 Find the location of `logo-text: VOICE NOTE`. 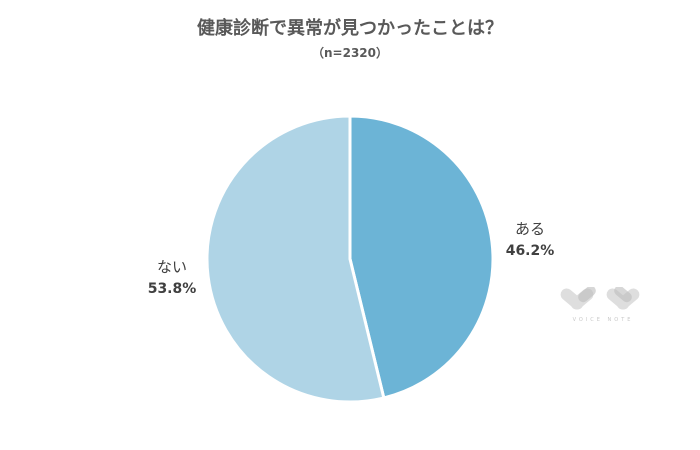

logo-text: VOICE NOTE is located at coordinates (603, 320).